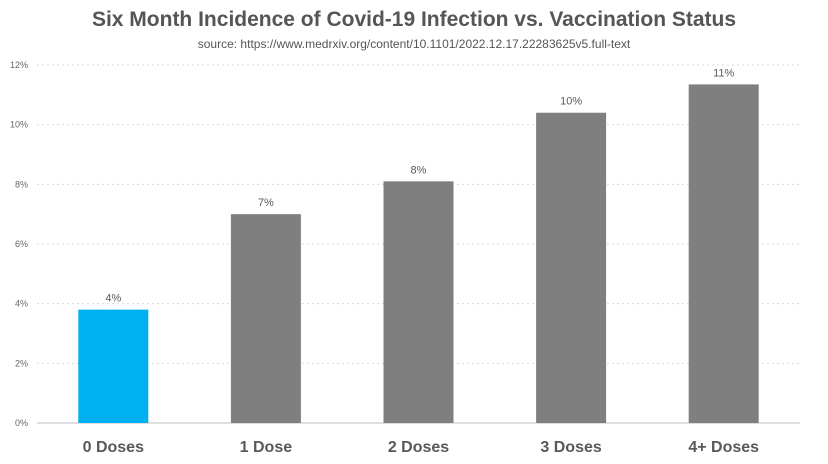 This screenshot has width=828, height=464. Describe the element at coordinates (266, 447) in the screenshot. I see `x-tick-label: 1 Dose` at that location.